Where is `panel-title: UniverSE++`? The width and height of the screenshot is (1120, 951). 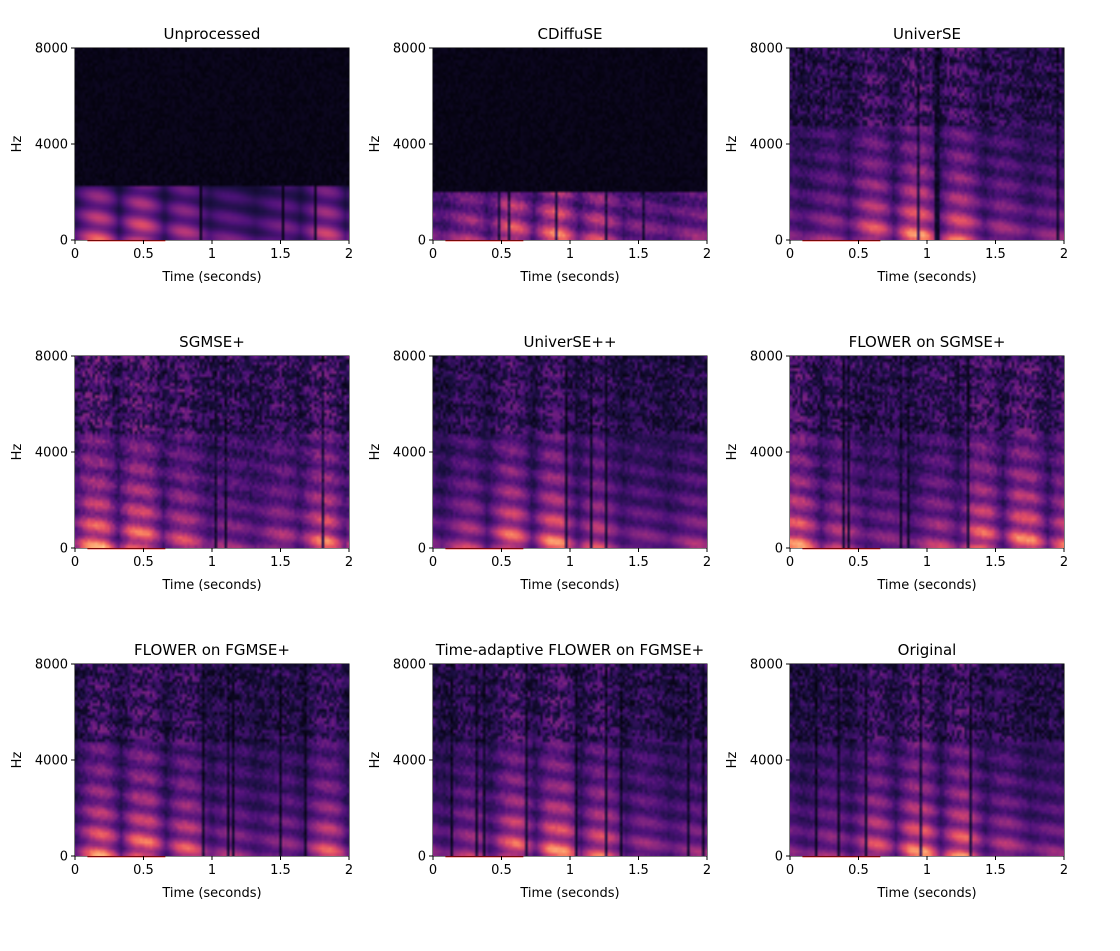
panel-title: UniverSE++ is located at coordinates (569, 342).